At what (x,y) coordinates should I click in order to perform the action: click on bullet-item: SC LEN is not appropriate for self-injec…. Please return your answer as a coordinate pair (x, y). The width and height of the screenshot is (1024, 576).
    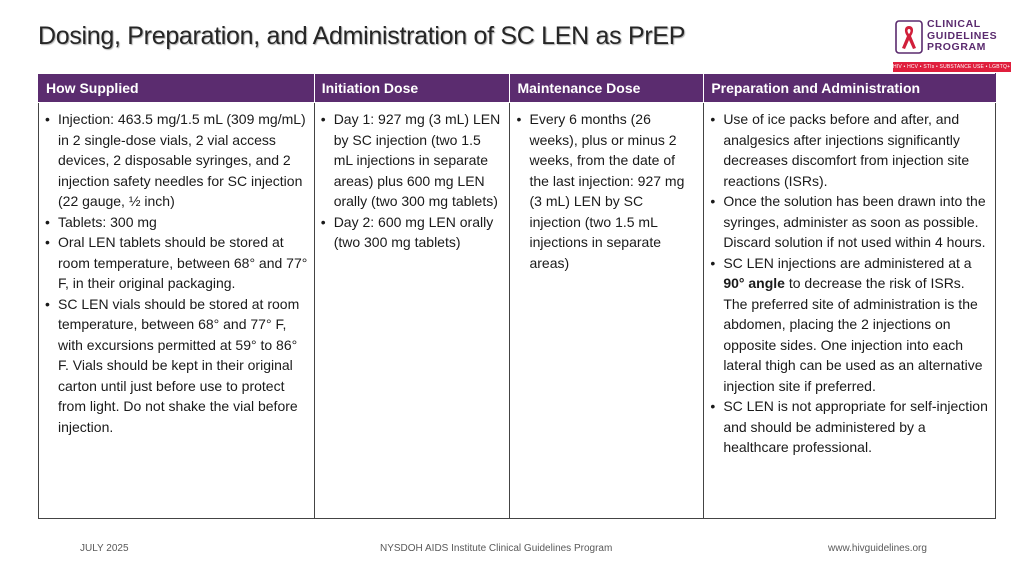
    Looking at the image, I should click on (849, 427).